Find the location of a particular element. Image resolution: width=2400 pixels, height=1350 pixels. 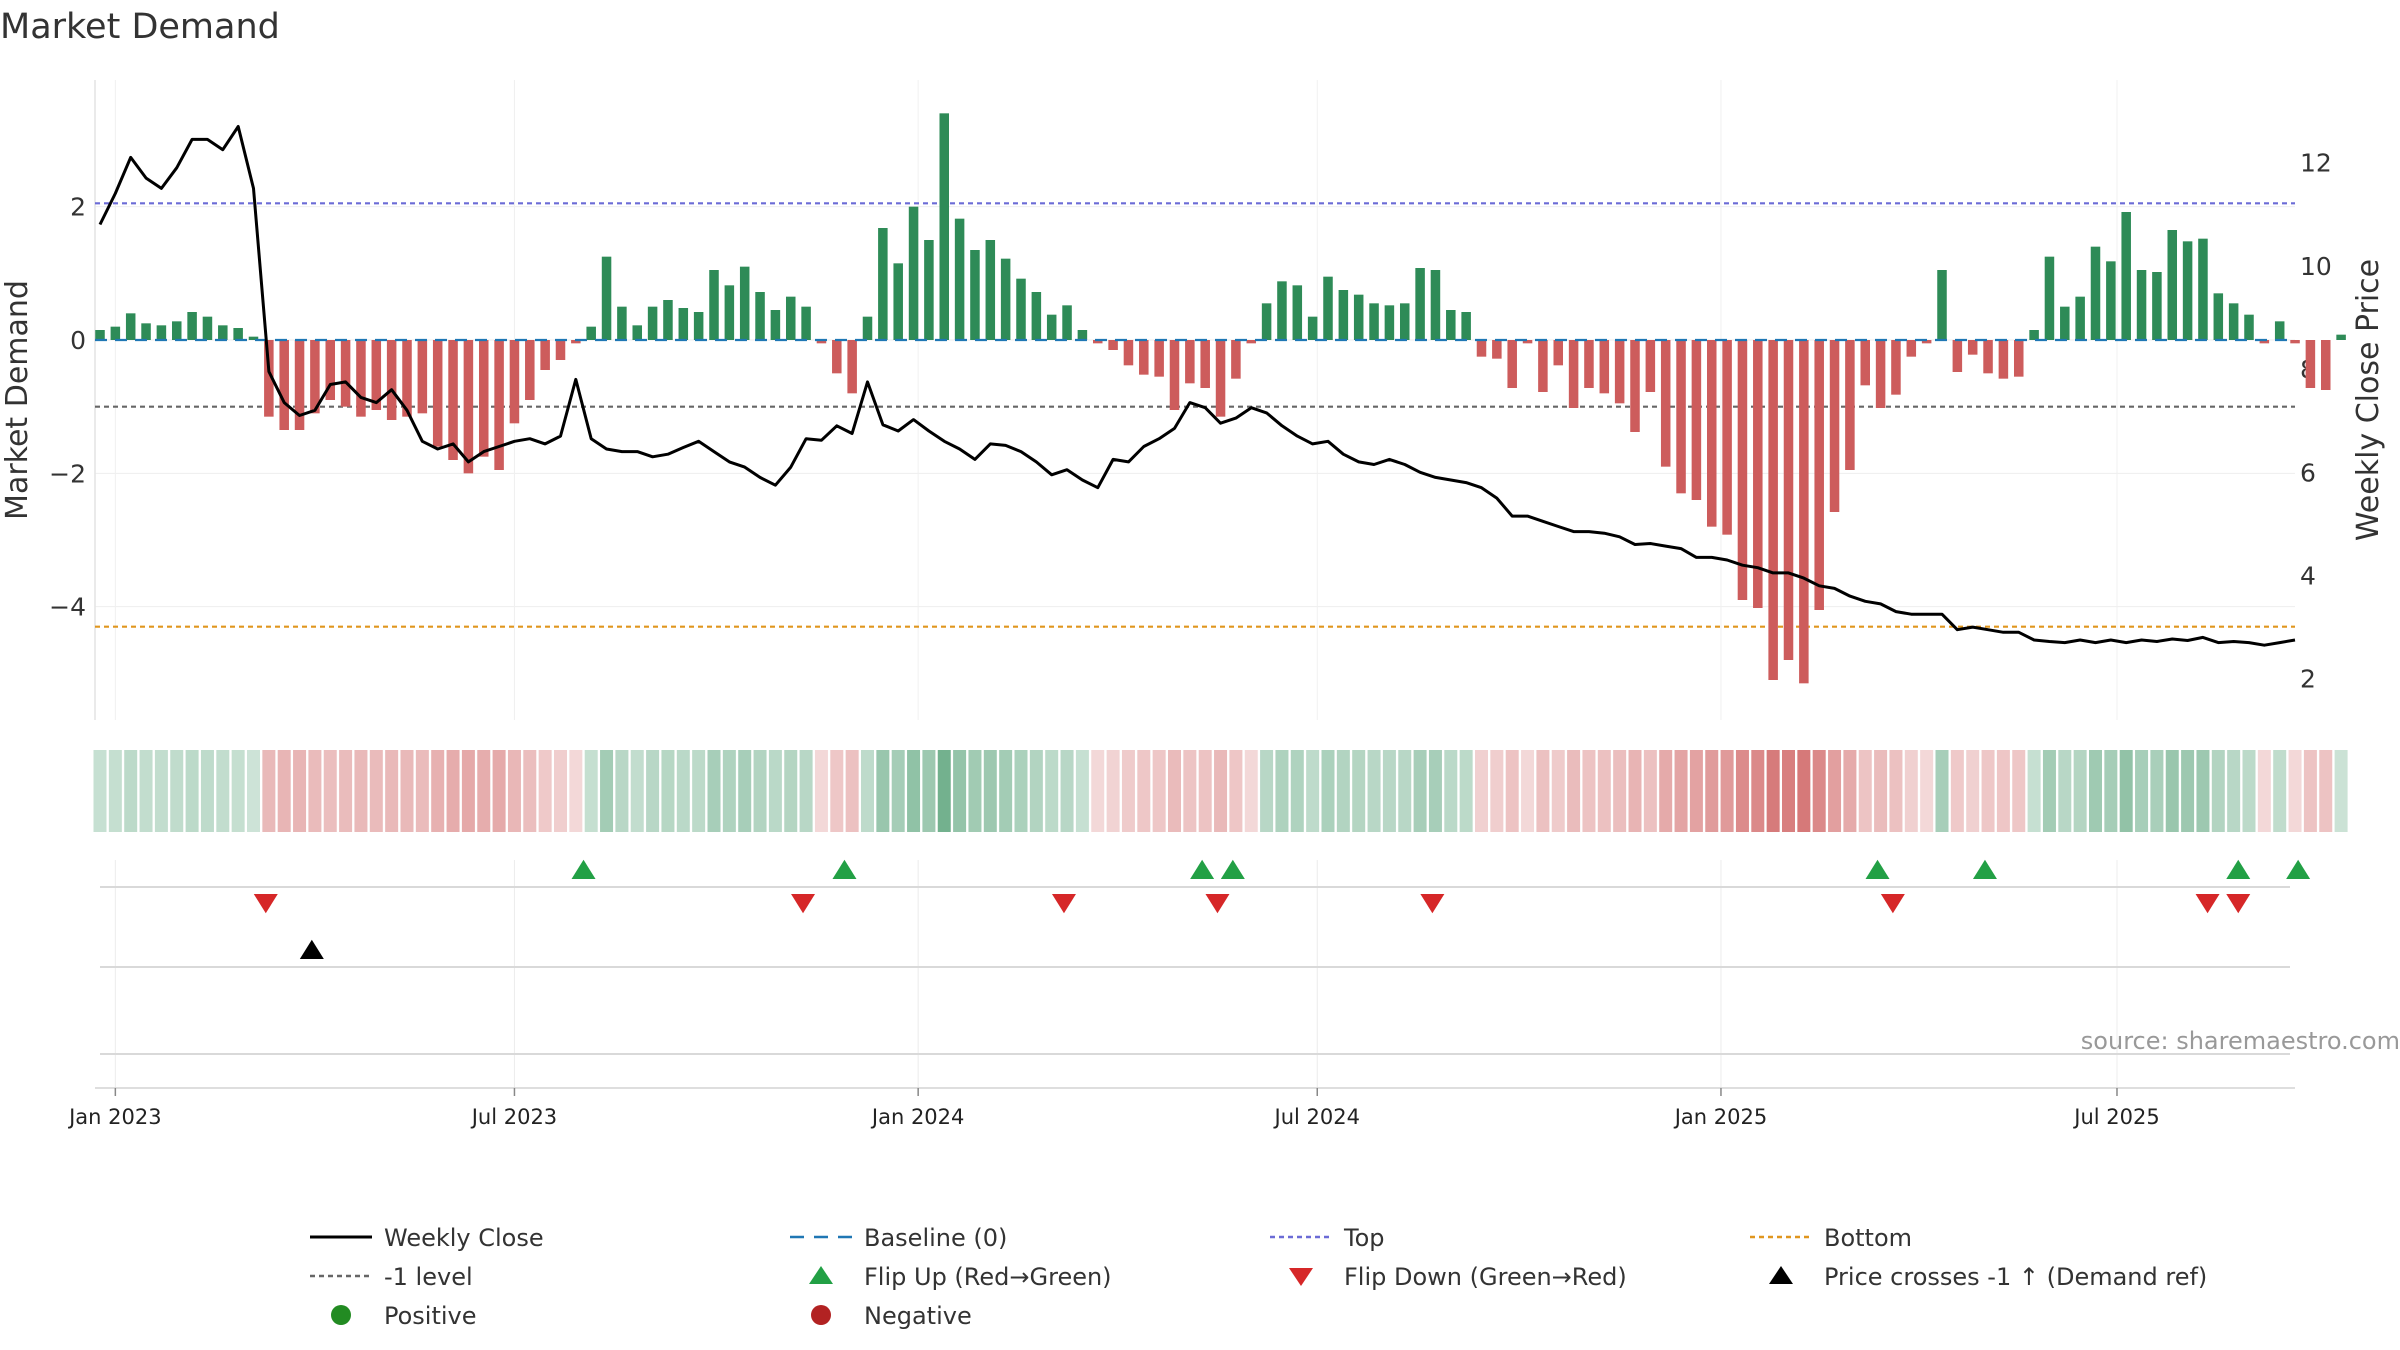

legend-swatch-dot-red is located at coordinates (821, 1315).